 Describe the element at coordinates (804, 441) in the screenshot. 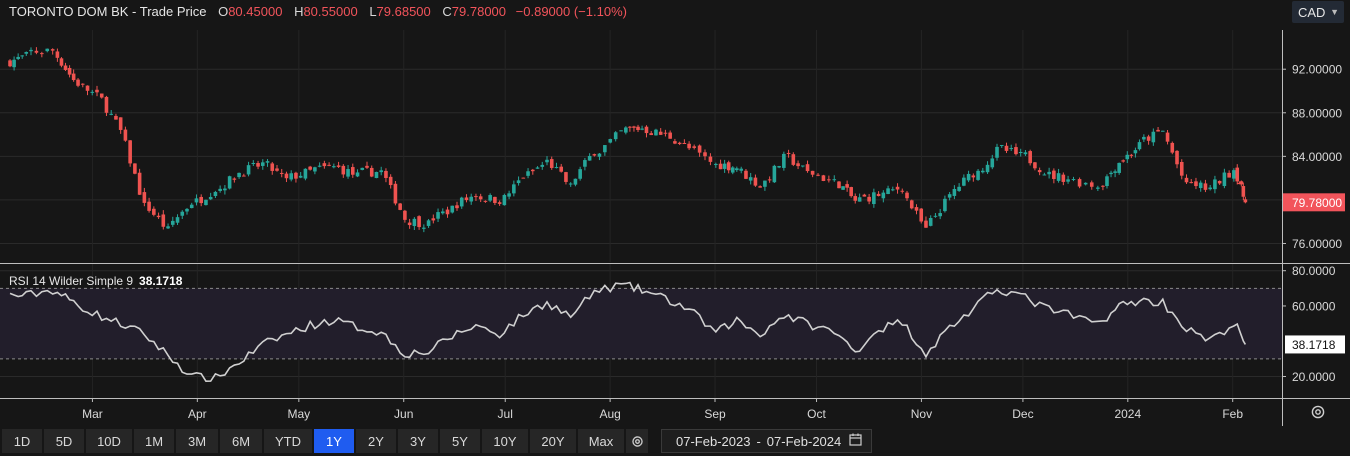

I see `date-to: 07-Feb-2024` at that location.